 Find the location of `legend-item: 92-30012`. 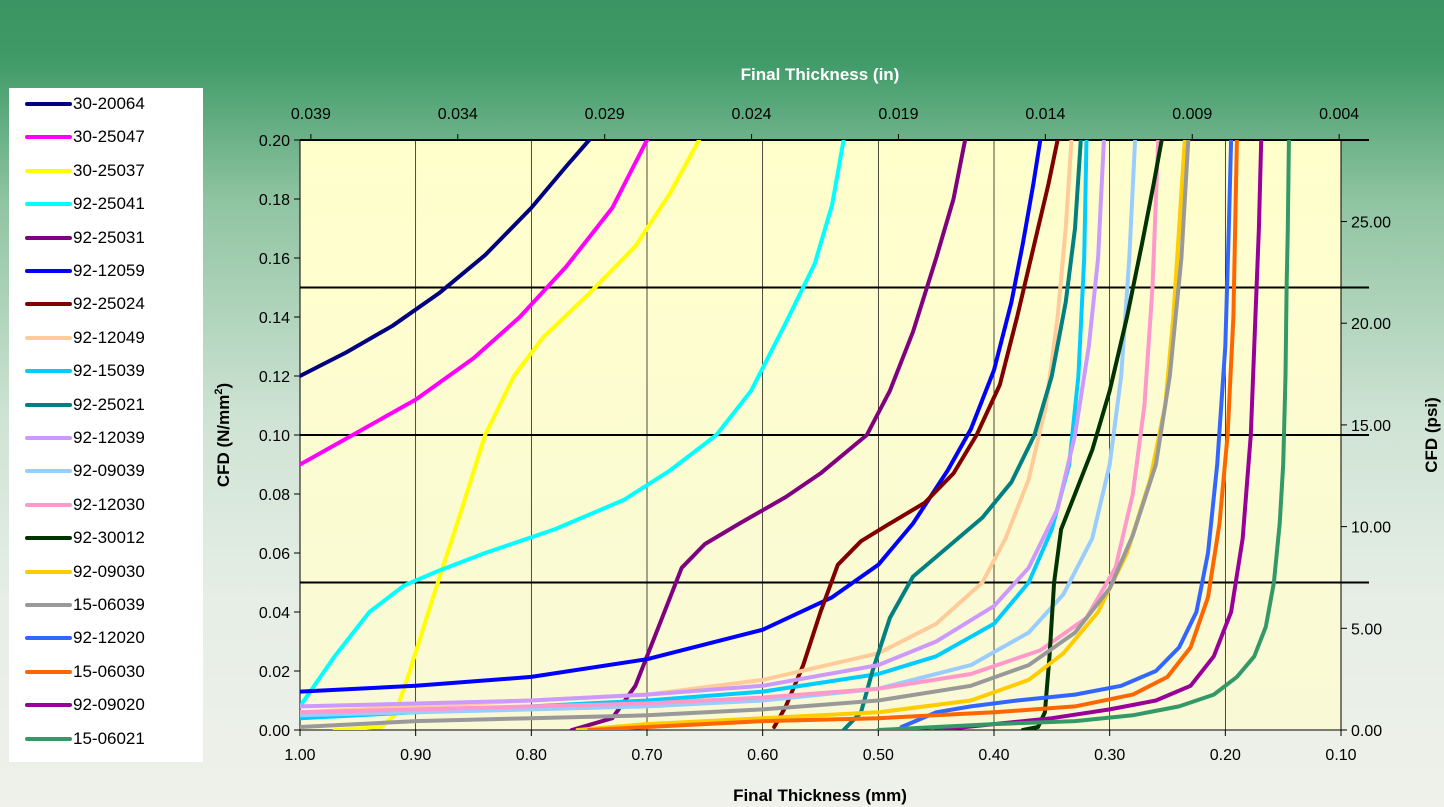

legend-item: 92-30012 is located at coordinates (106, 538).